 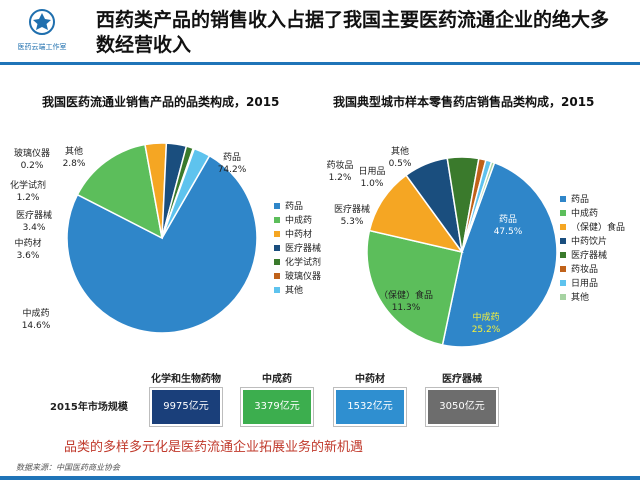 I want to click on left-legend-item: 玻璃仪器, so click(x=297, y=277).